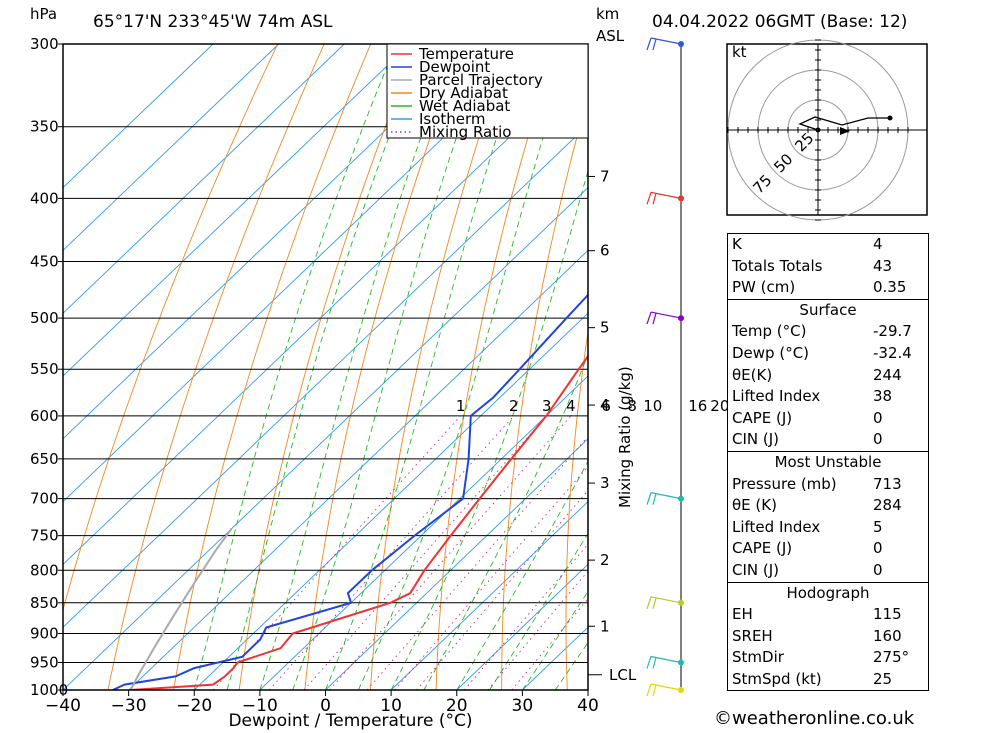 The height and width of the screenshot is (733, 1000). I want to click on pressure-tick-label: 900, so click(44, 633).